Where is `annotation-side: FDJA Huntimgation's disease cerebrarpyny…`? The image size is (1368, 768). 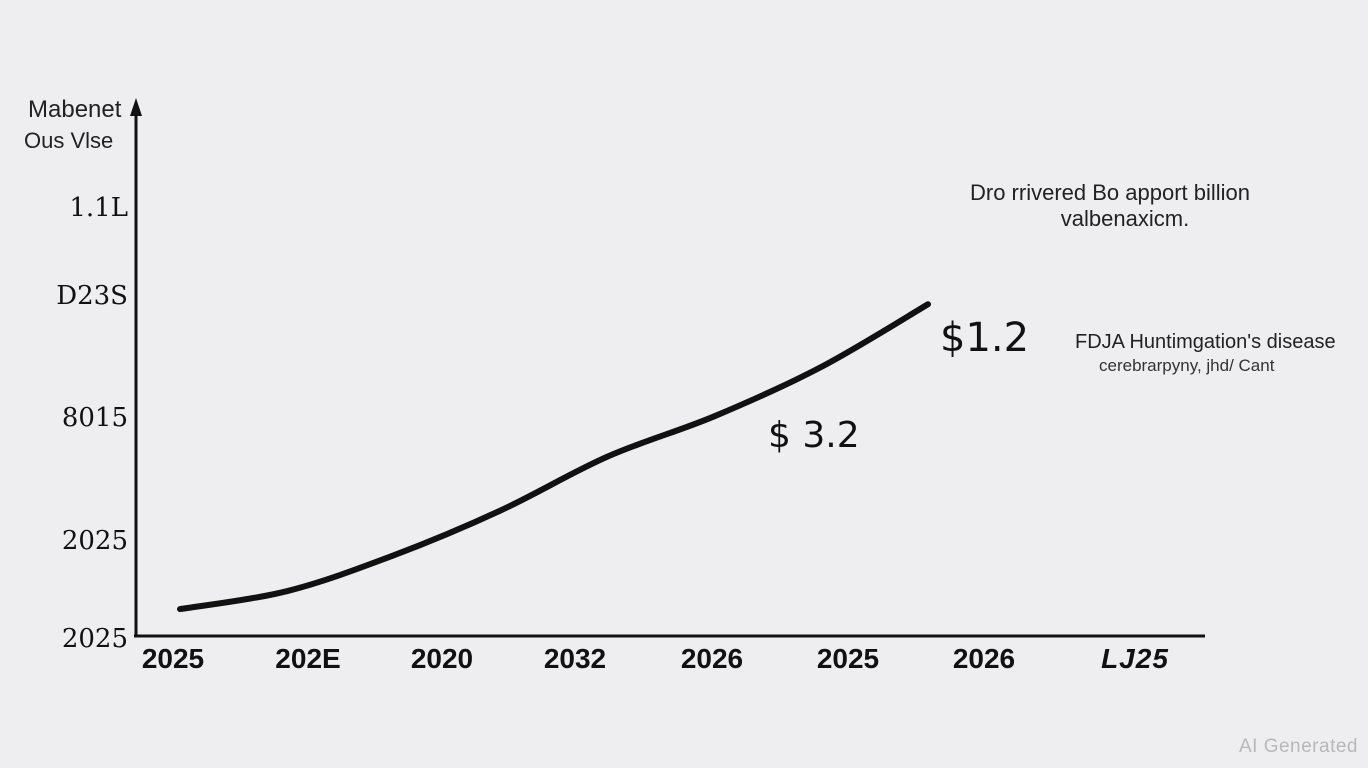
annotation-side: FDJA Huntimgation's disease cerebrarpyny… is located at coordinates (1205, 353).